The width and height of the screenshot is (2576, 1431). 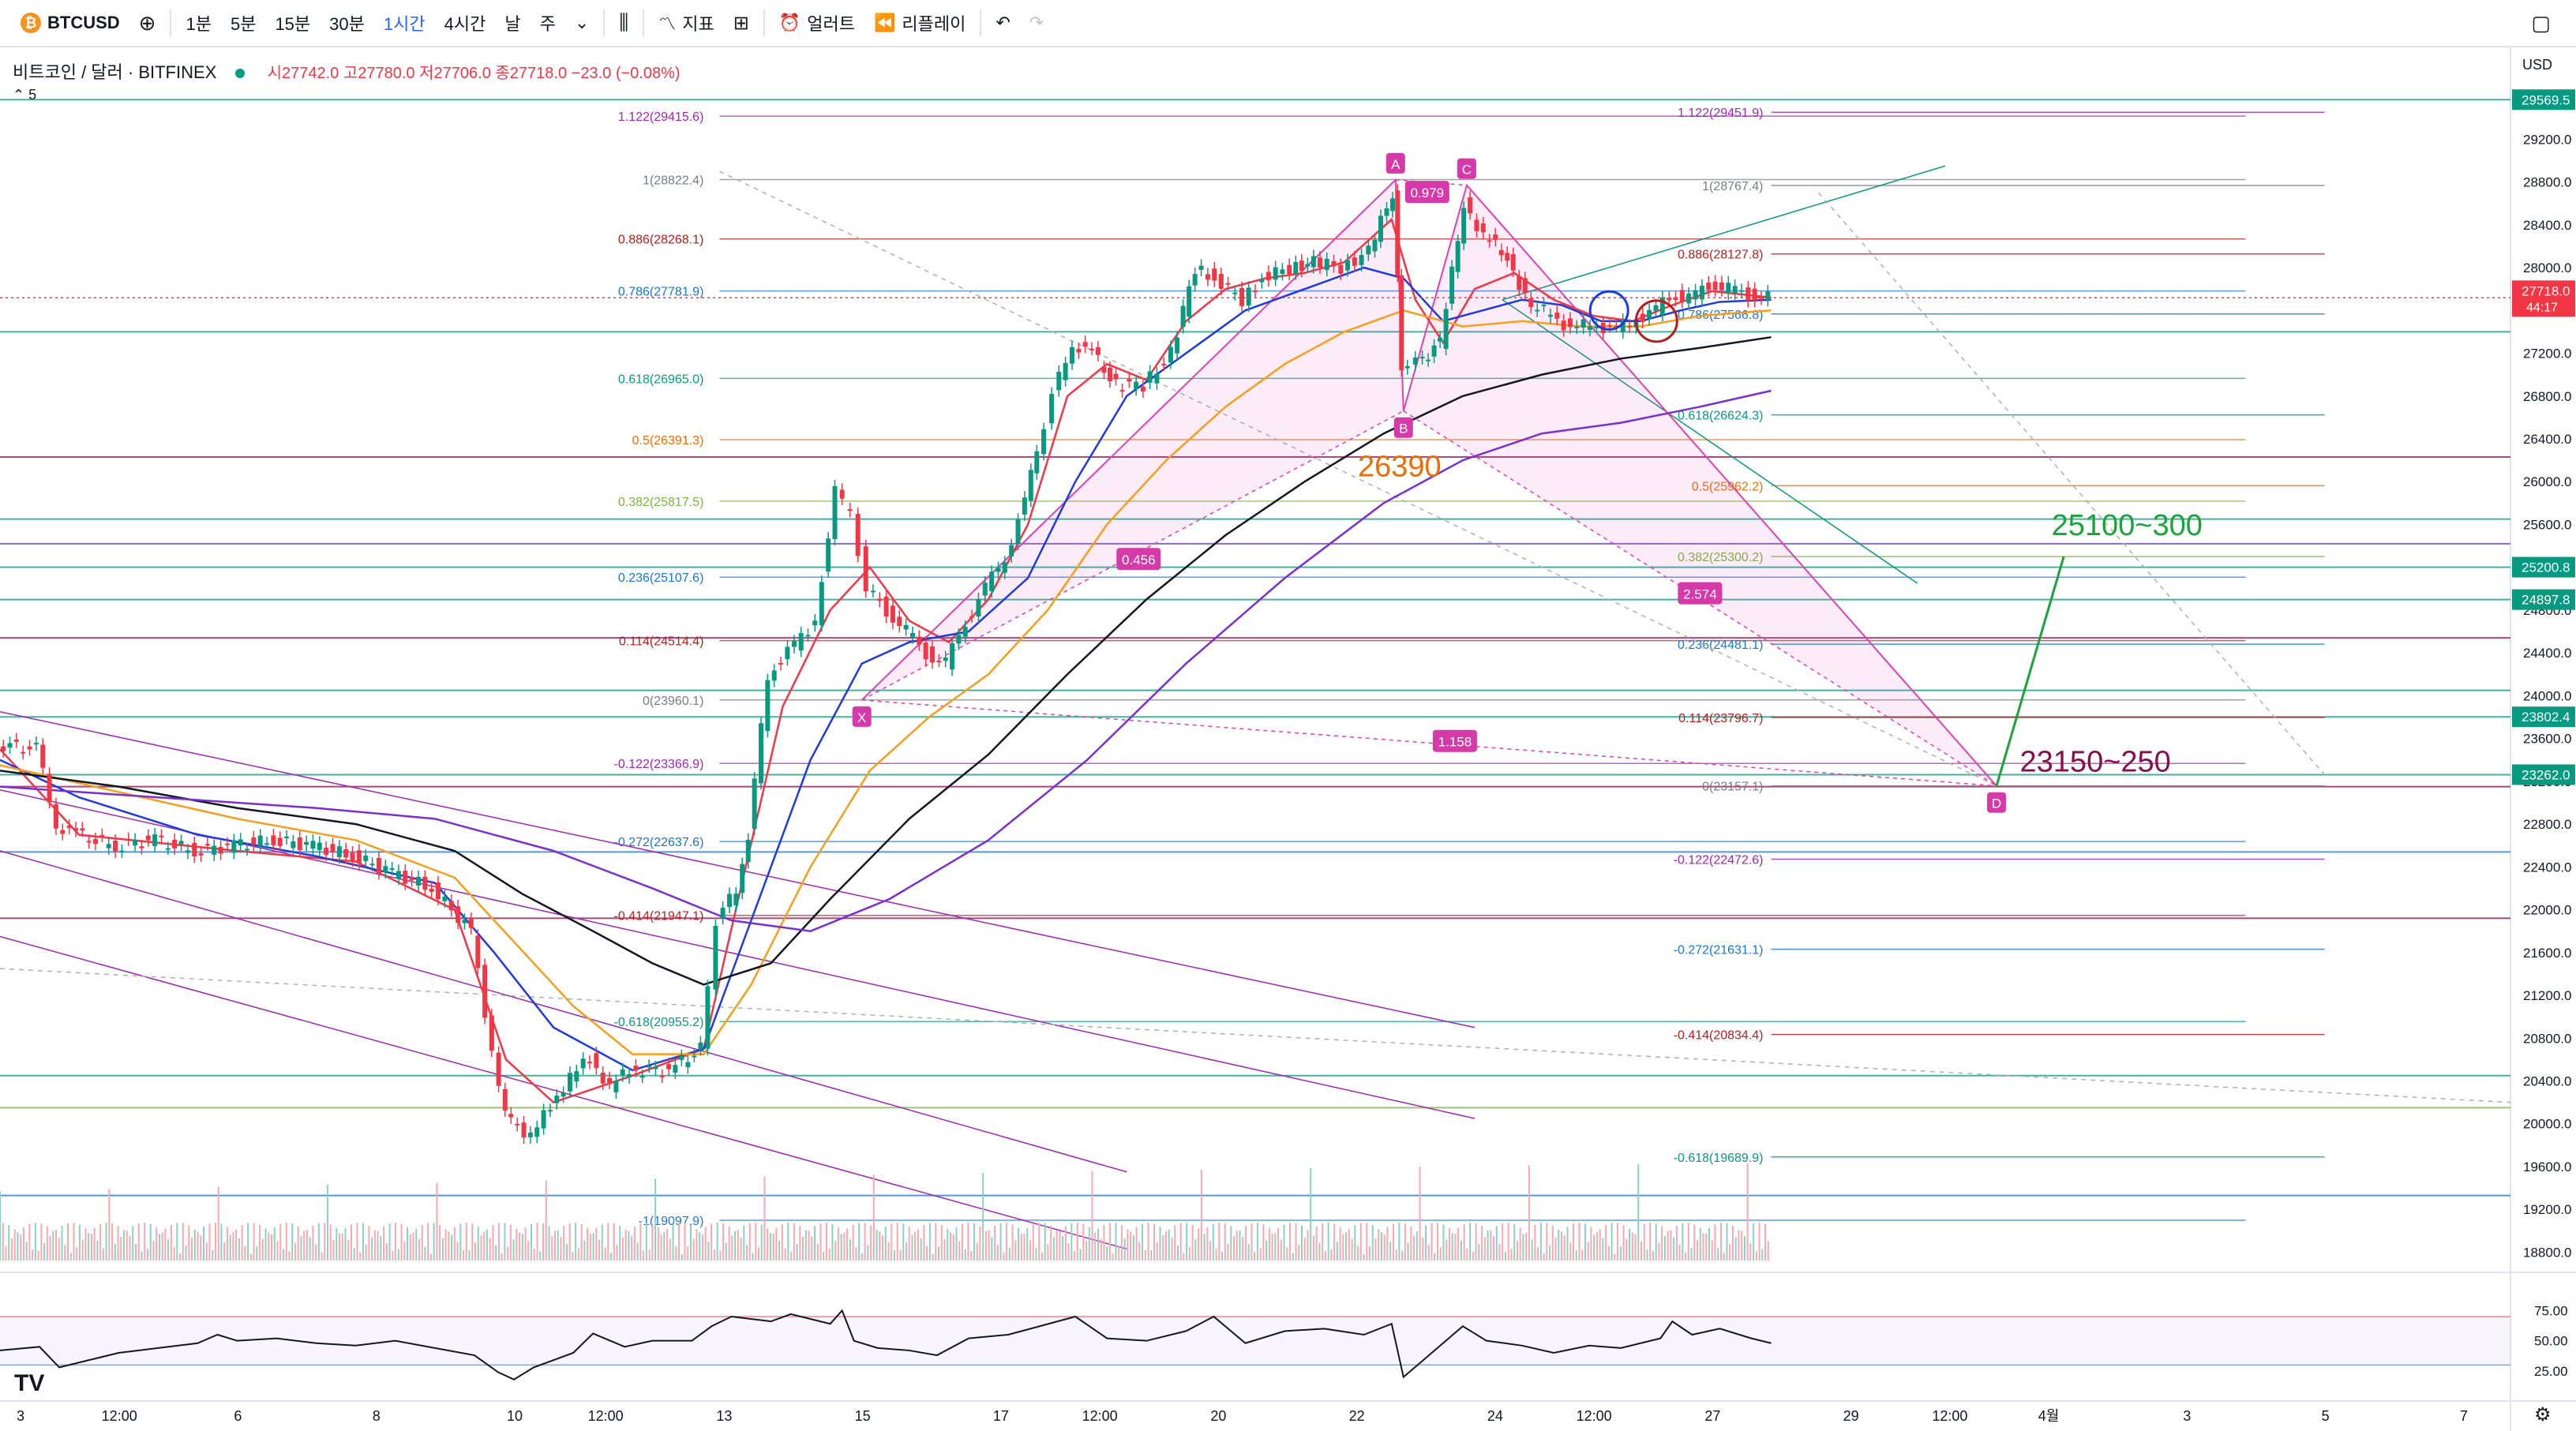 What do you see at coordinates (2543, 717) in the screenshot?
I see `axis-price-badge` at bounding box center [2543, 717].